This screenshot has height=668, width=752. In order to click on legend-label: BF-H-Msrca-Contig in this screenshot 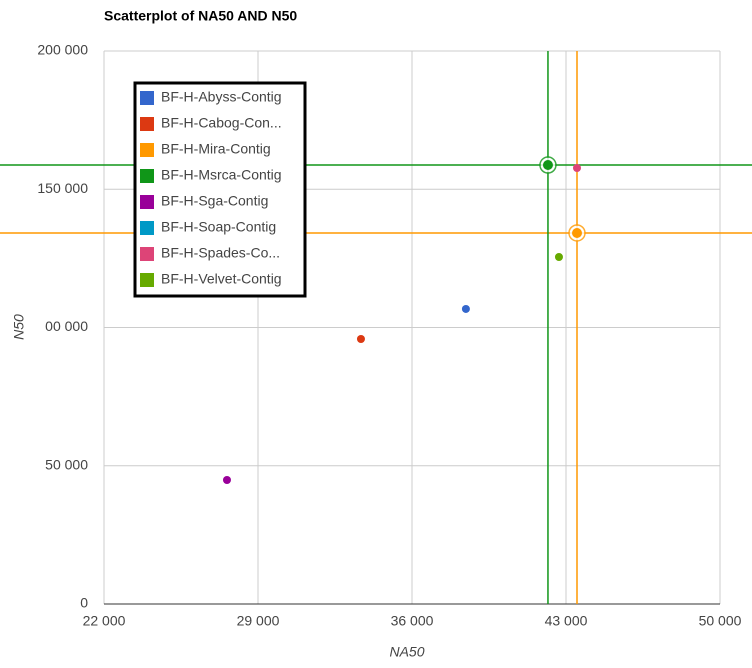, I will do `click(221, 175)`.